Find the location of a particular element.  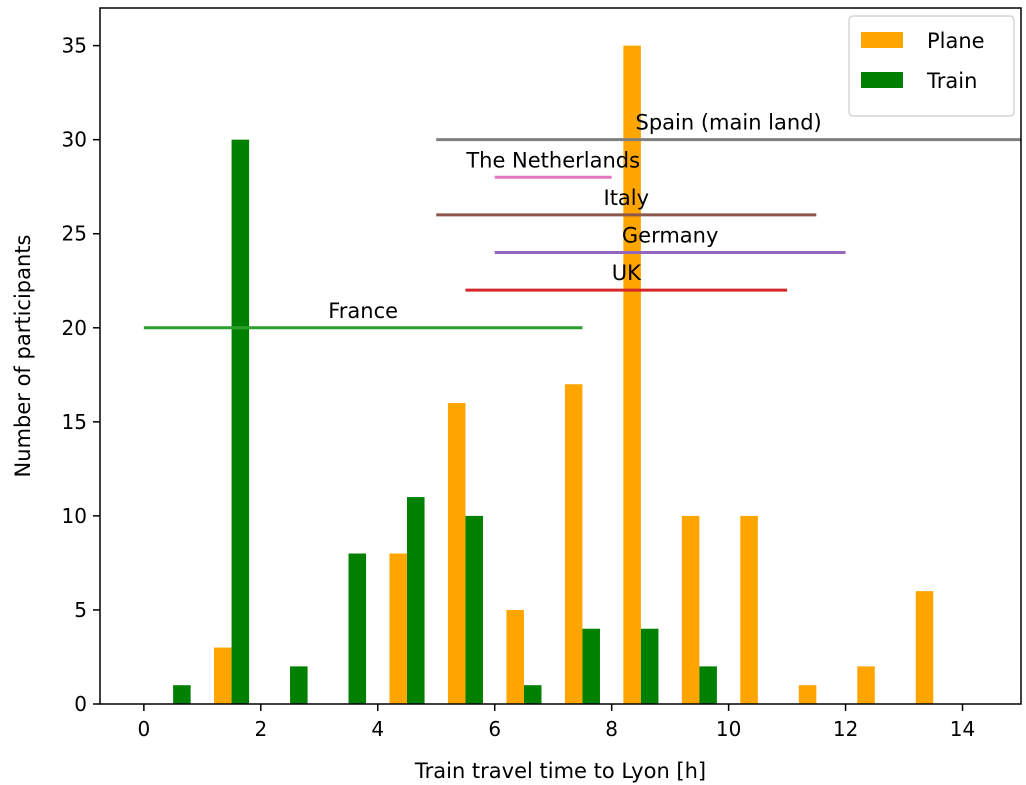

range-label: France is located at coordinates (363, 311).